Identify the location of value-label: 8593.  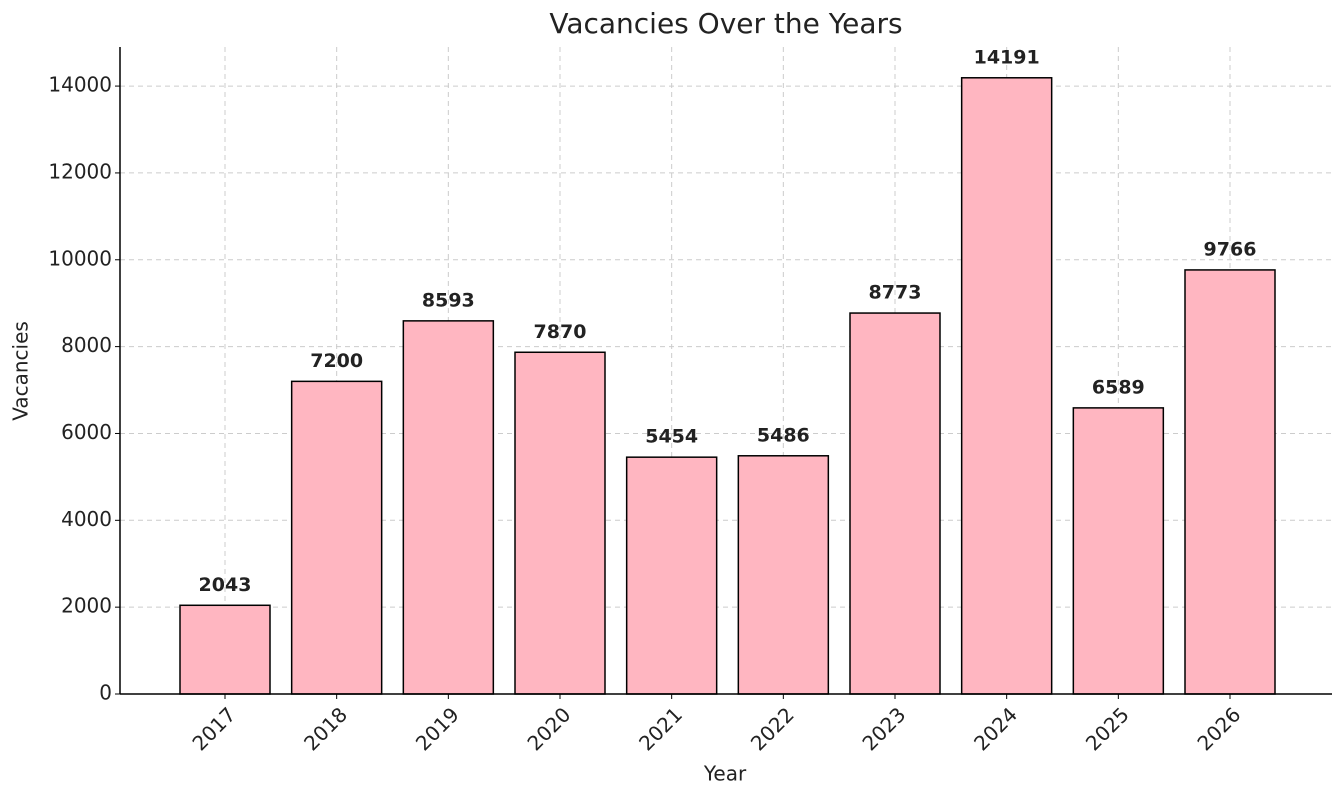
(448, 300).